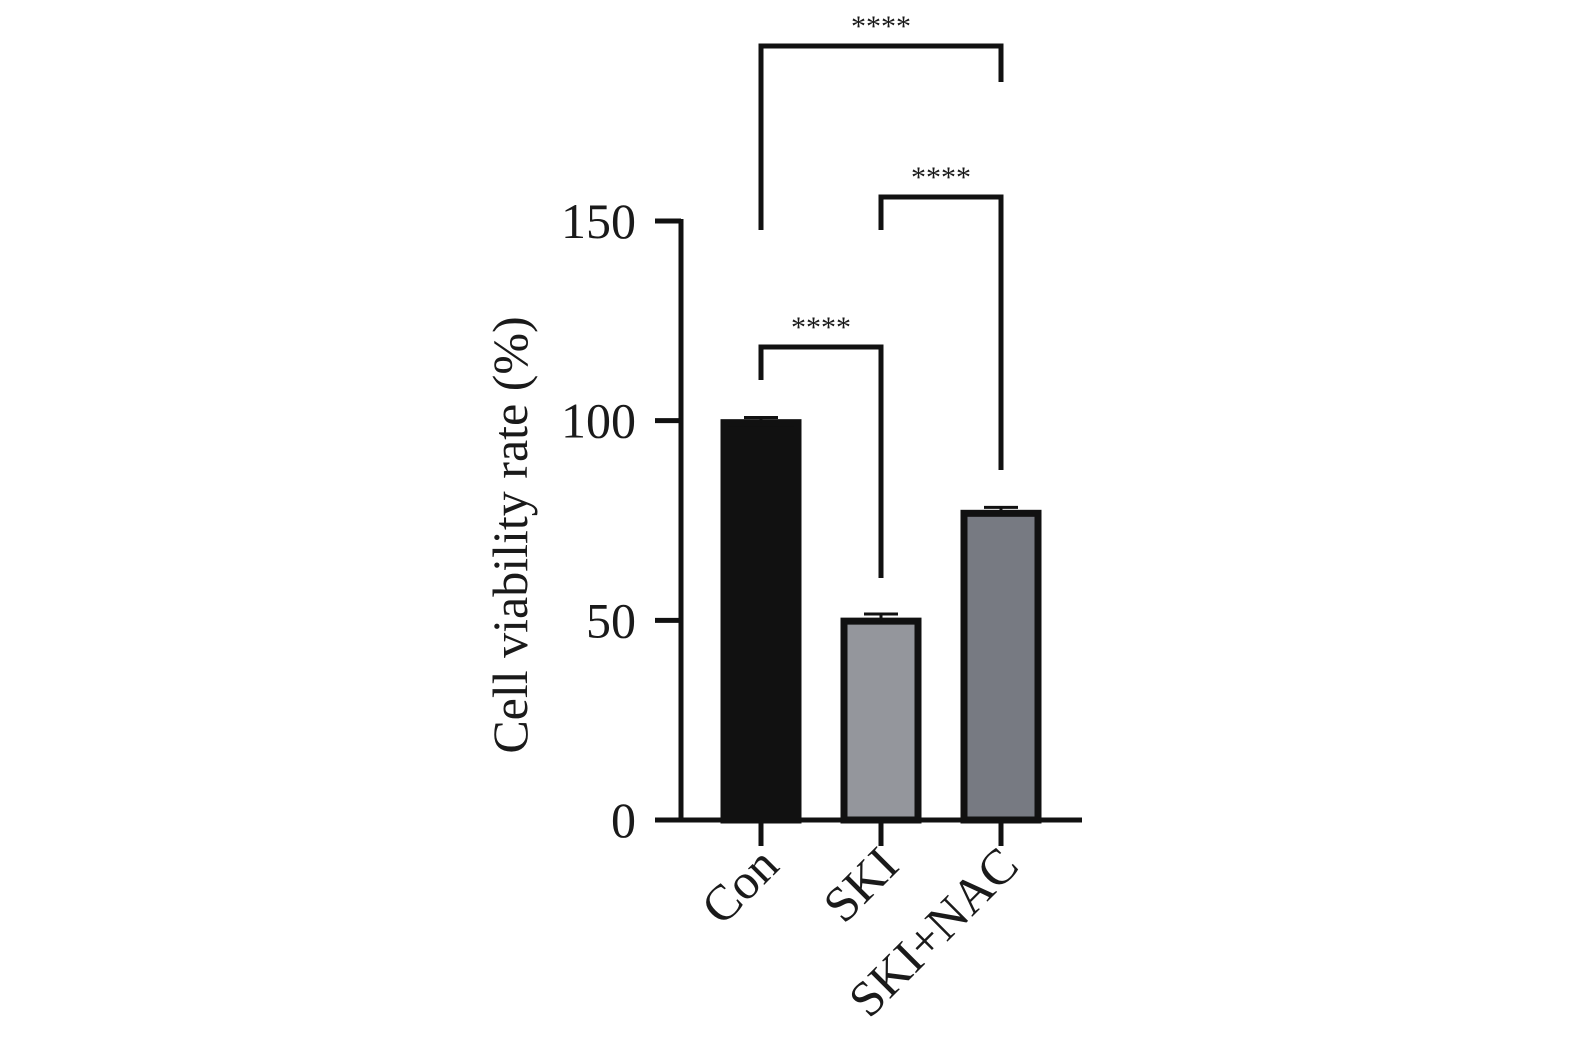 The image size is (1575, 1054). I want to click on x-tick-label: Con, so click(739, 885).